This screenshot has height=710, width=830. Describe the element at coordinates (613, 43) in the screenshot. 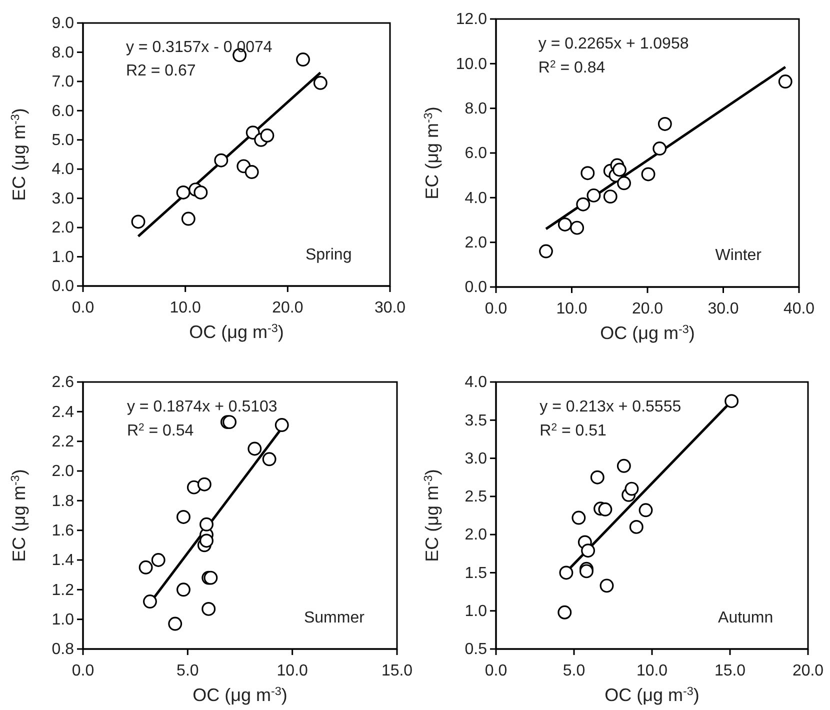

I see `annotation: y = 0.2265x + 1.0958` at that location.